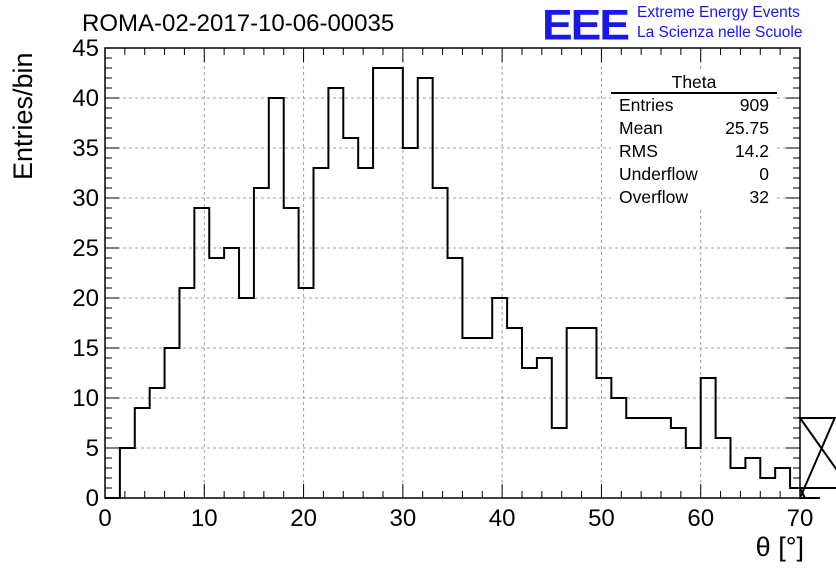 The height and width of the screenshot is (572, 836). I want to click on stats-row-rms: RMS 14.2, so click(694, 151).